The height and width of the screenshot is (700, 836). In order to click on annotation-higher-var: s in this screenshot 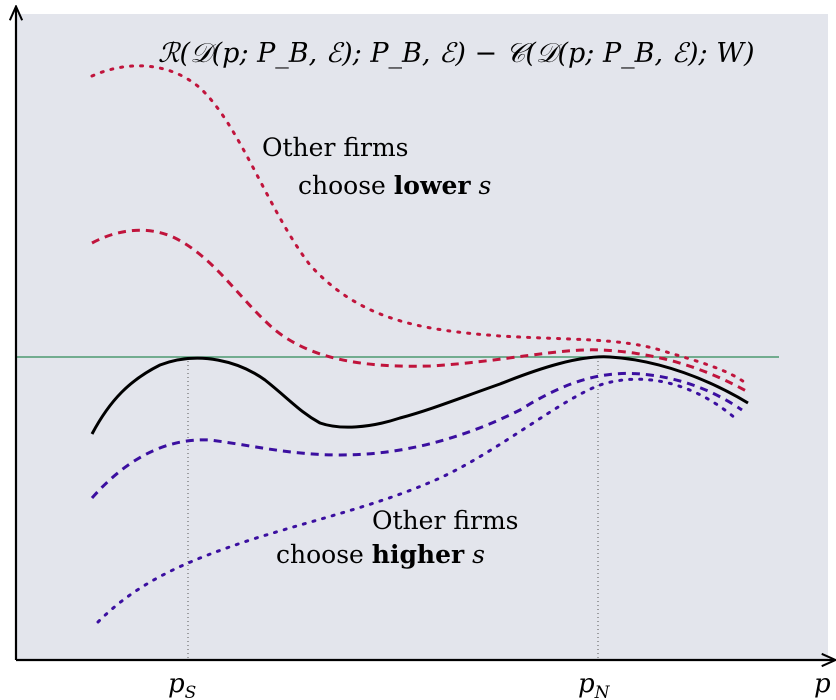, I will do `click(478, 554)`.